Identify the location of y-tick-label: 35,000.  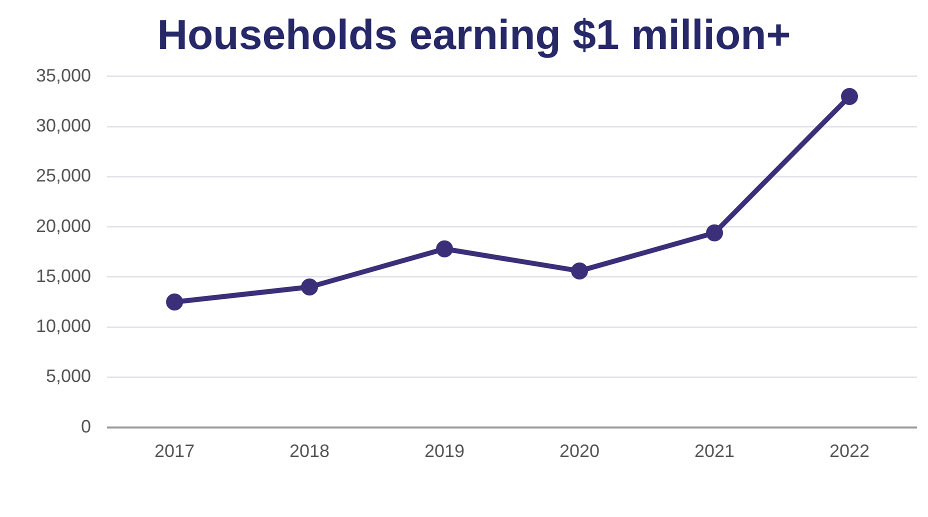
(64, 75).